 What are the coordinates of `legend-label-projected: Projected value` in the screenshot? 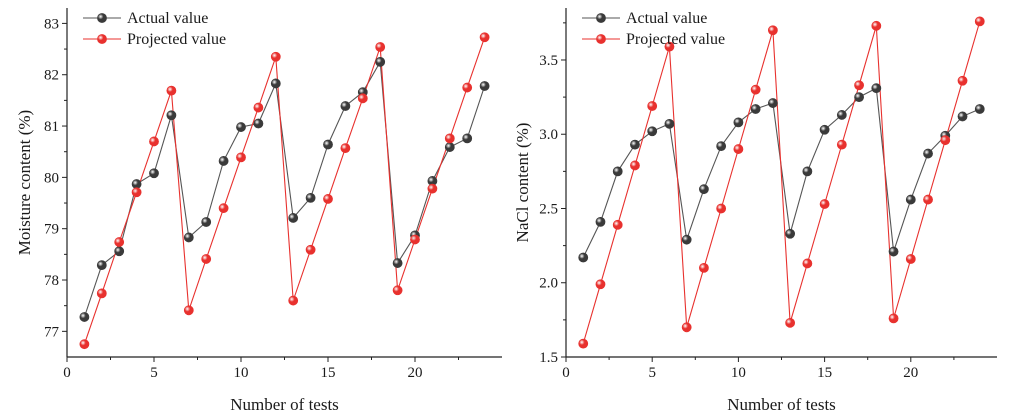 It's located at (675, 39).